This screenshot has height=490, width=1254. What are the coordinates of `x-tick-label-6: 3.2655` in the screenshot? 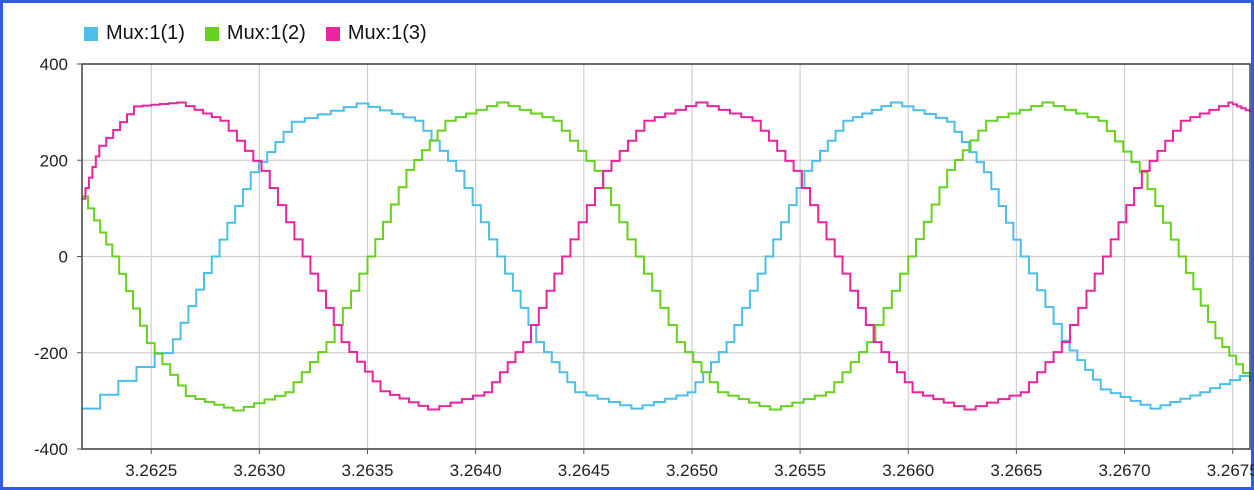 It's located at (800, 470).